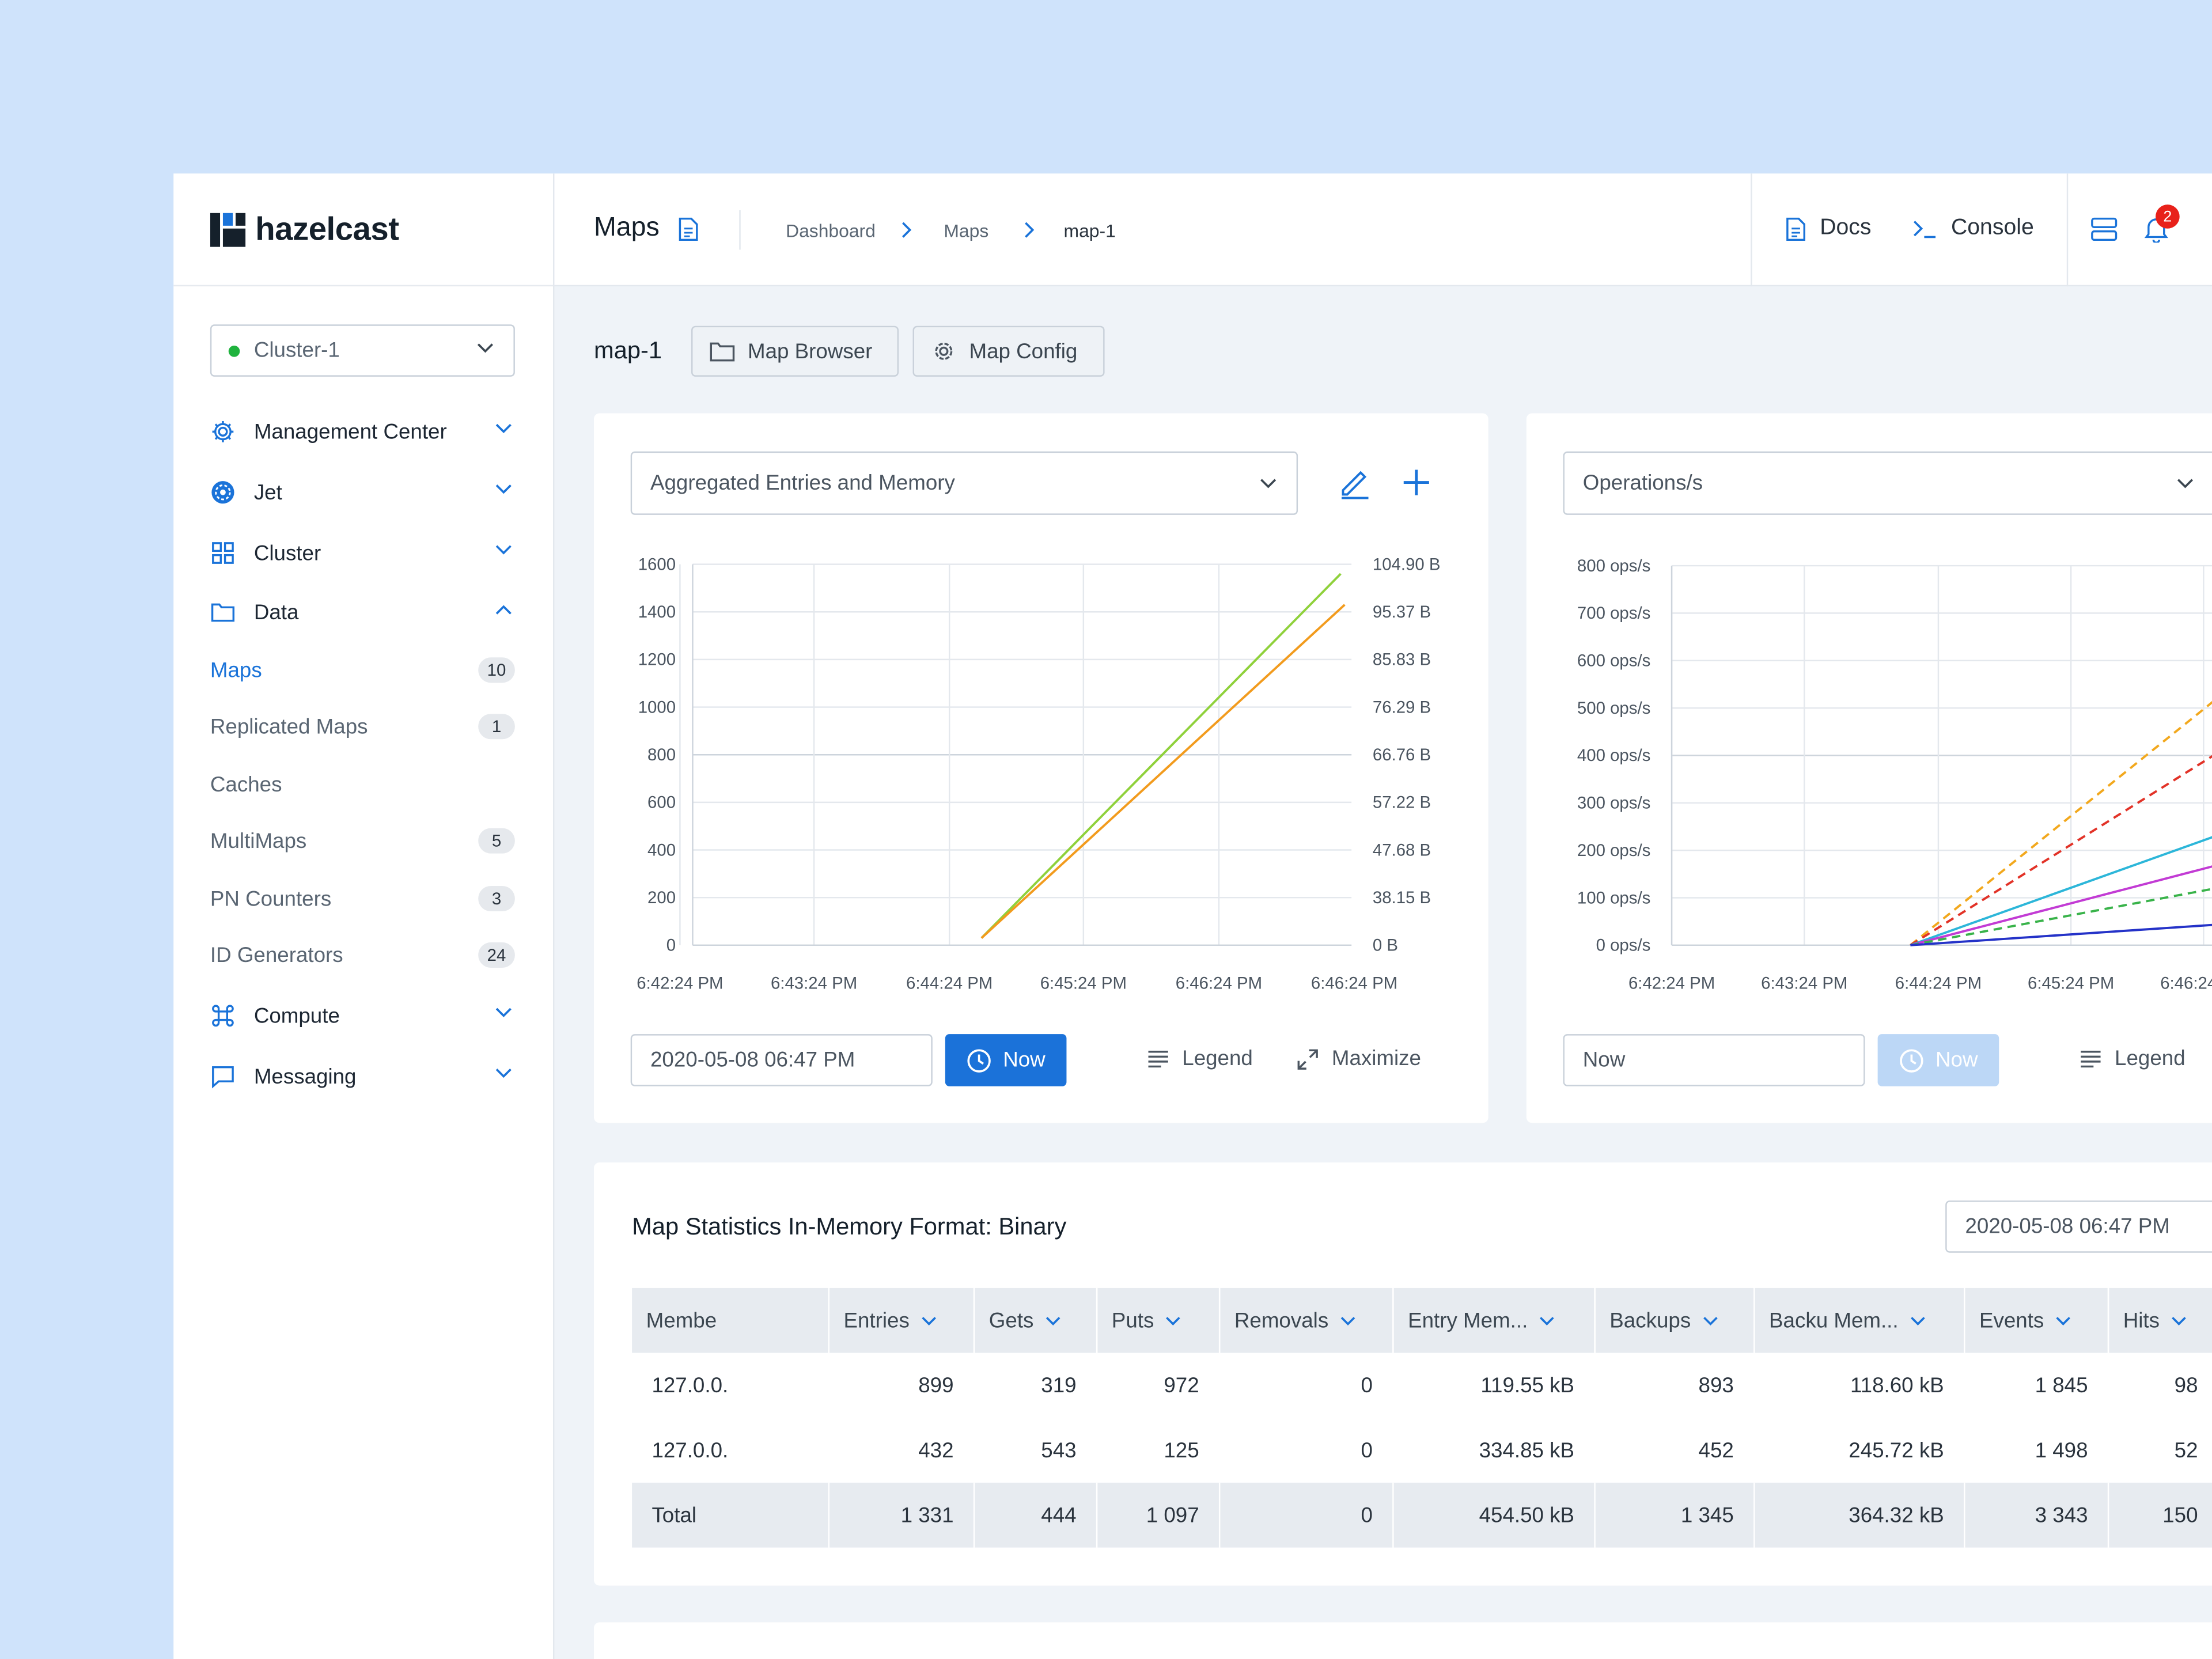 This screenshot has height=1659, width=2212. Describe the element at coordinates (814, 983) in the screenshot. I see `x-tick-label: 6:43:24 PM` at that location.